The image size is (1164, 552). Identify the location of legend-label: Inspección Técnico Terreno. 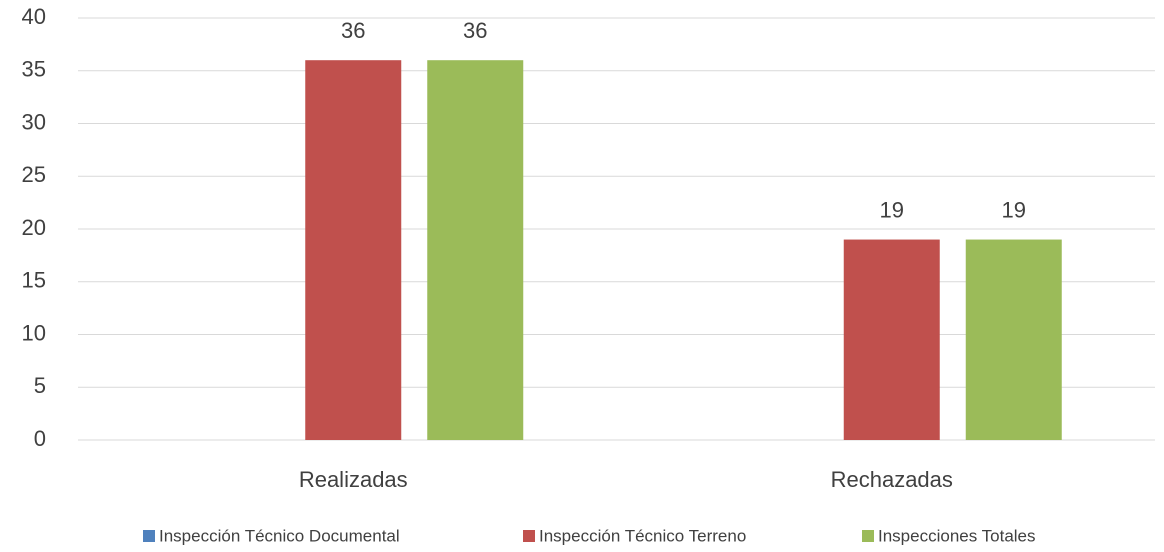
(642, 535).